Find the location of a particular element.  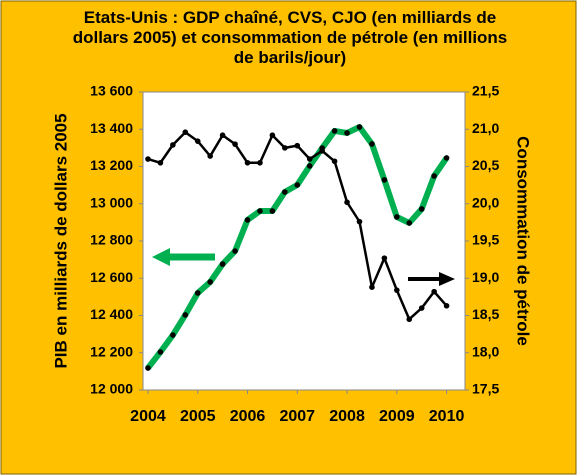

y2-tick-label: 18,0 is located at coordinates (485, 351).